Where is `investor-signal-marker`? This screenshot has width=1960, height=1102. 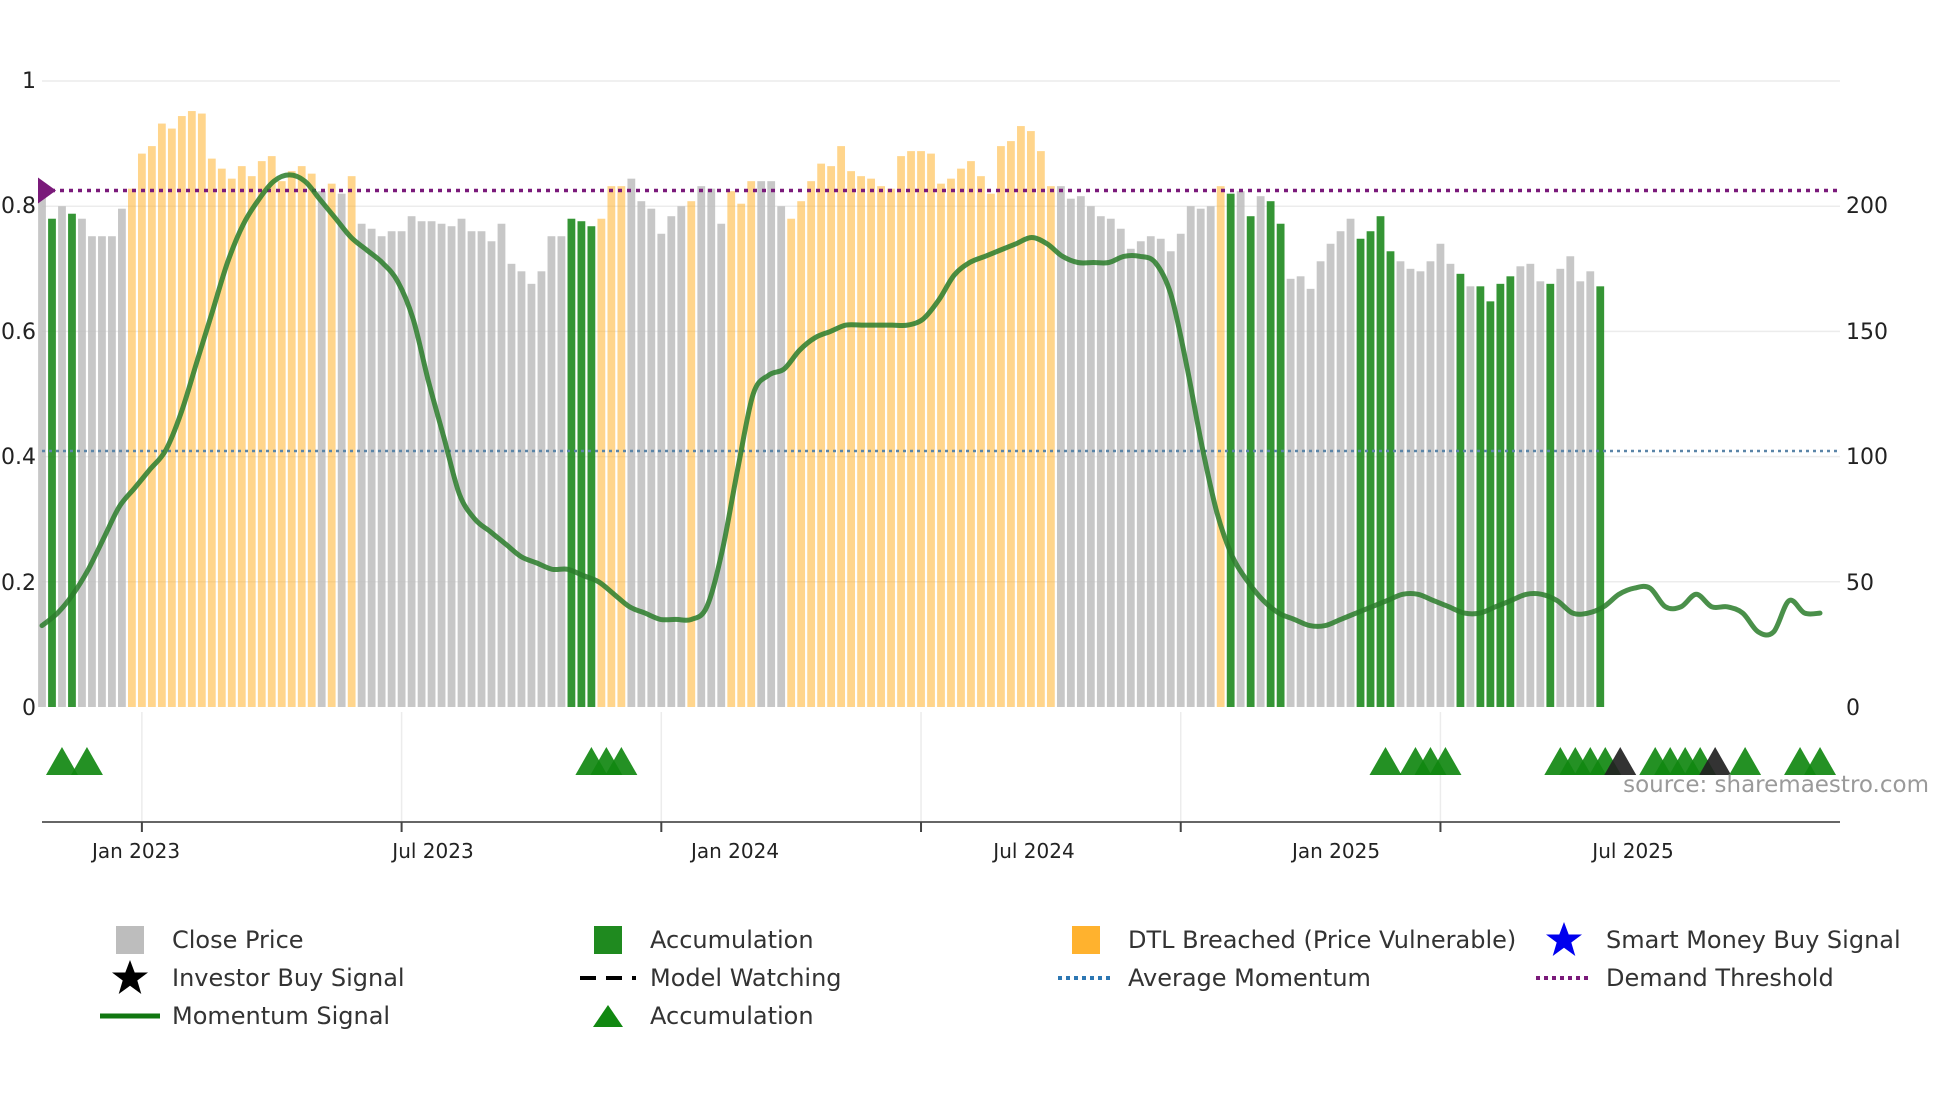
investor-signal-marker is located at coordinates (1620, 761).